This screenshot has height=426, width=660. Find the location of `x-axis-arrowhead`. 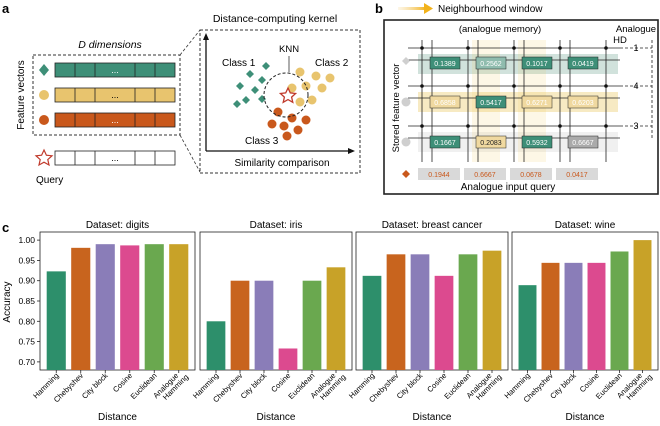

x-axis-arrowhead is located at coordinates (351, 151).